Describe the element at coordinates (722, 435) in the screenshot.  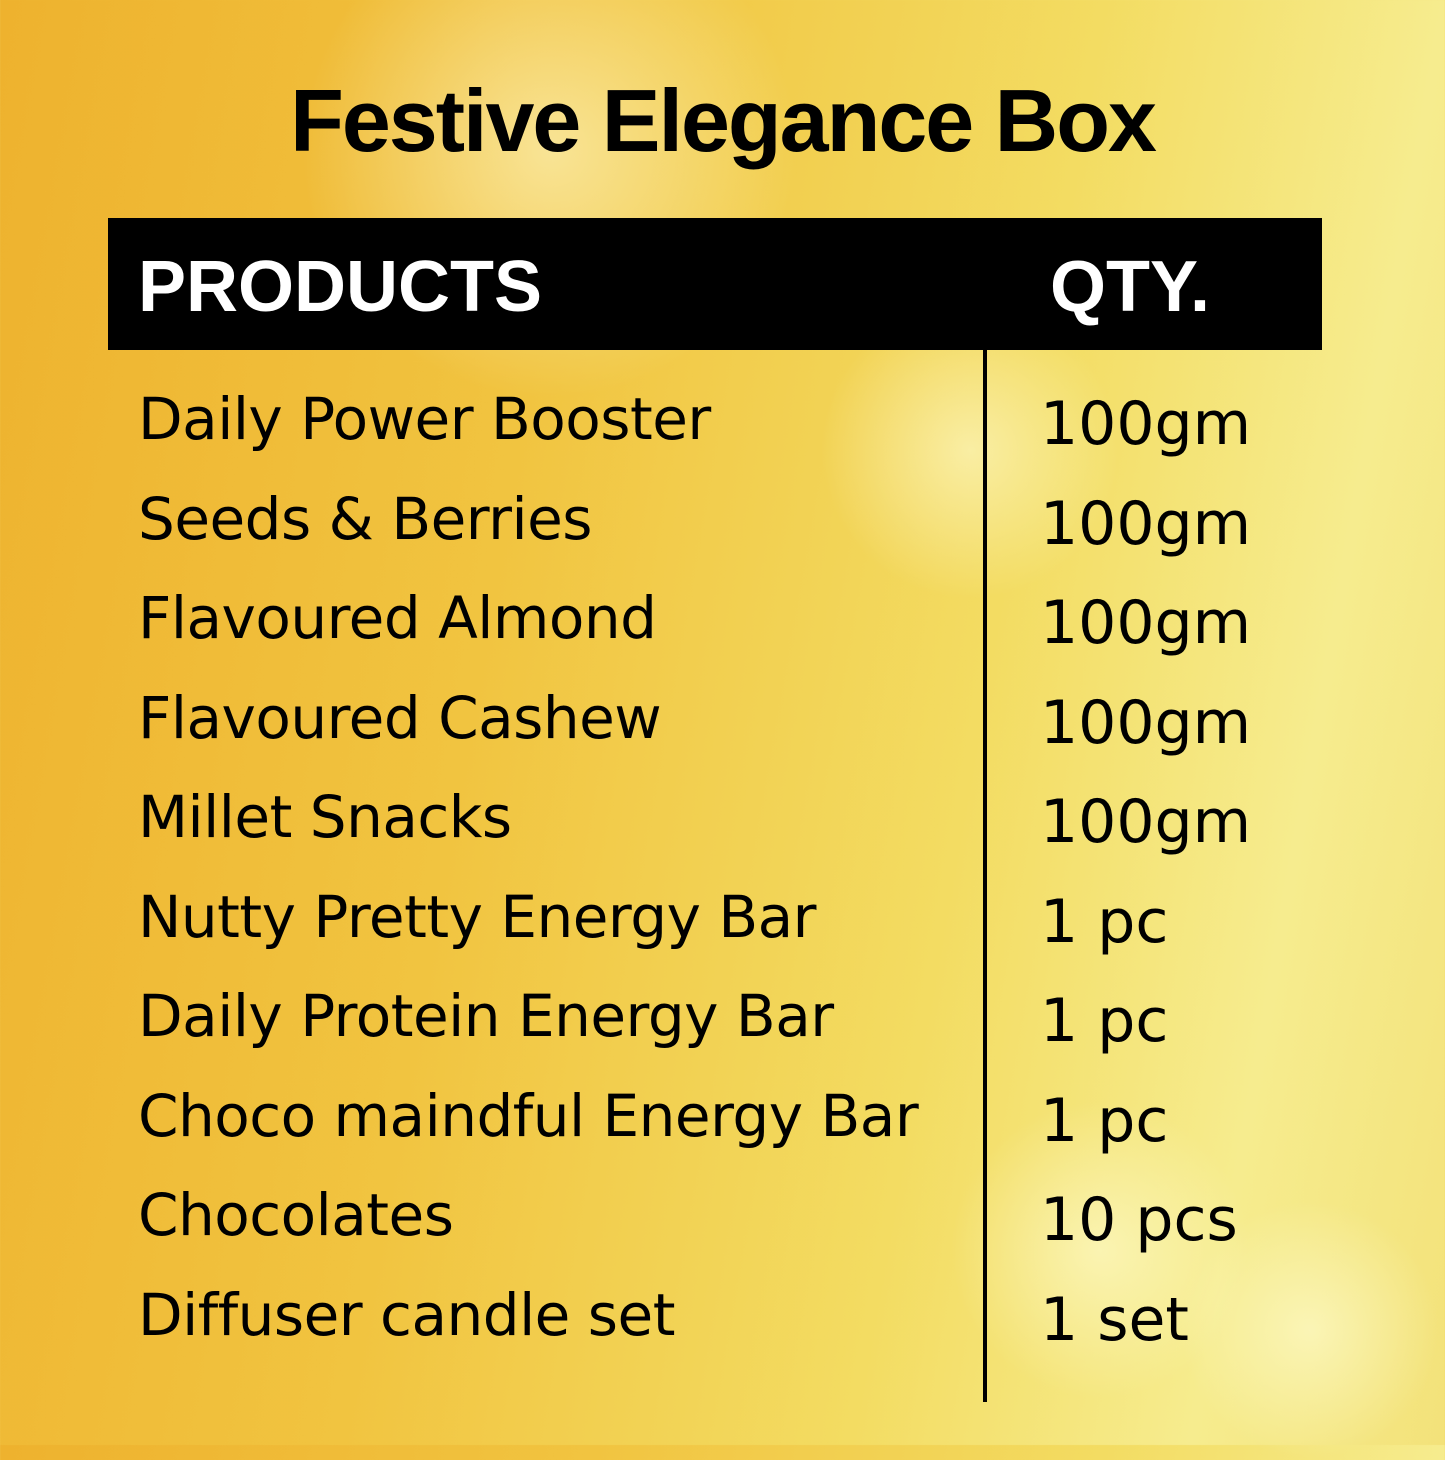
I see `table-row: Daily Power Booster 100gm` at that location.